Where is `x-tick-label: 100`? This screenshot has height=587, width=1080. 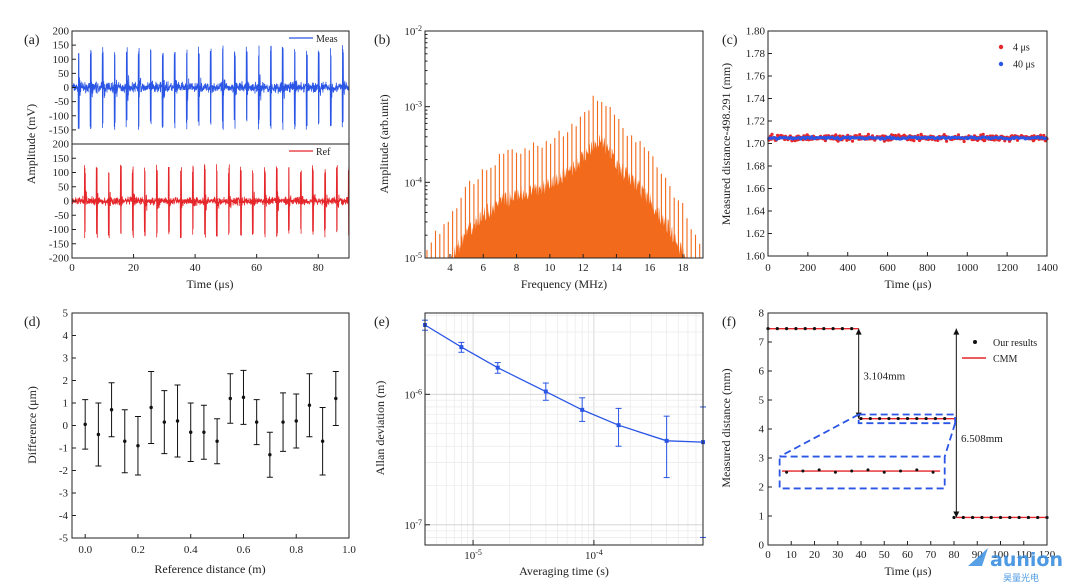 x-tick-label: 100 is located at coordinates (1000, 555).